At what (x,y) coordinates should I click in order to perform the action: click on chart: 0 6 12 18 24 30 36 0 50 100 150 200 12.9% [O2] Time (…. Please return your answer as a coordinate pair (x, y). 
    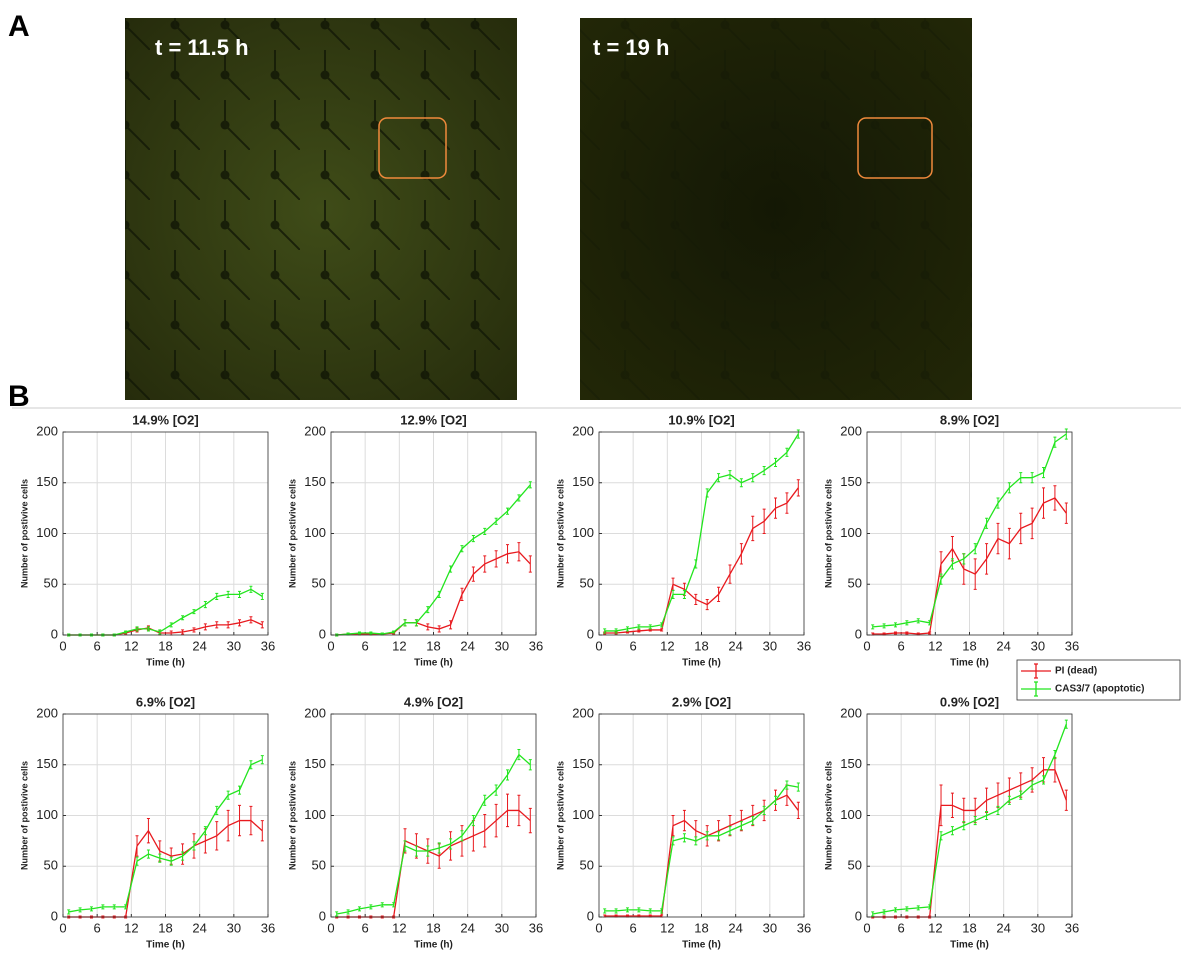
    Looking at the image, I should click on (415, 540).